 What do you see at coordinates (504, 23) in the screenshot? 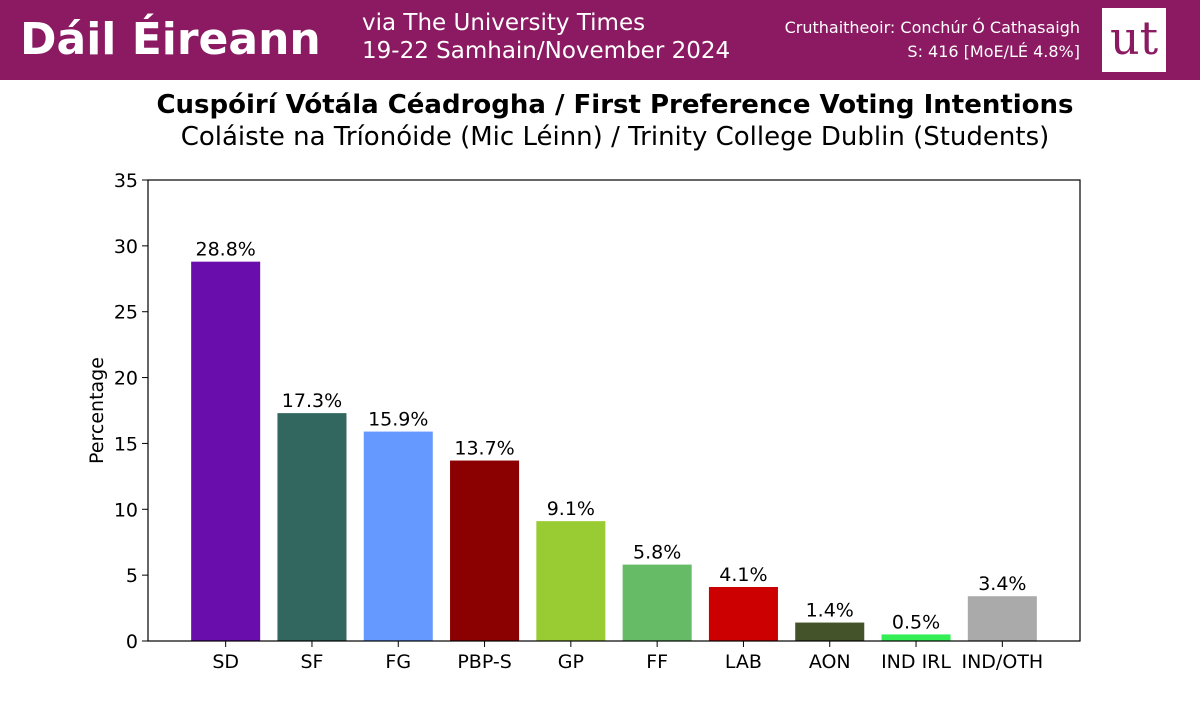
I see `source-line: via The University Times` at bounding box center [504, 23].